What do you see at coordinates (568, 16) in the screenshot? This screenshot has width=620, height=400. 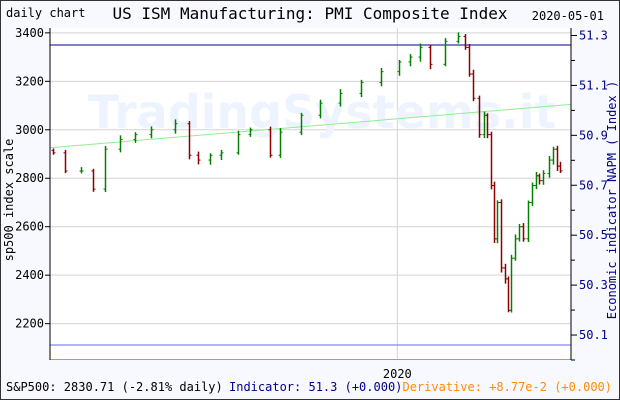 I see `chart-date: 2020-05-01` at bounding box center [568, 16].